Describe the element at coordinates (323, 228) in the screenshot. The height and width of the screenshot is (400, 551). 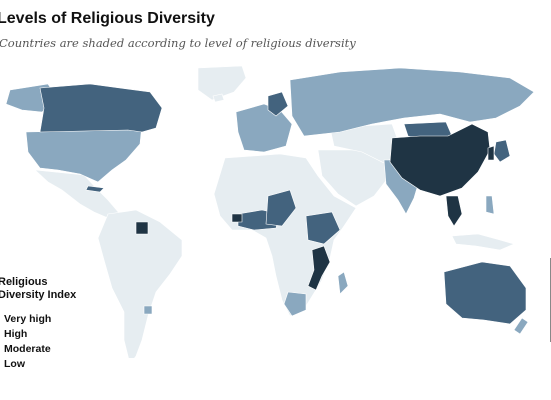
I see `region-east-africa` at that location.